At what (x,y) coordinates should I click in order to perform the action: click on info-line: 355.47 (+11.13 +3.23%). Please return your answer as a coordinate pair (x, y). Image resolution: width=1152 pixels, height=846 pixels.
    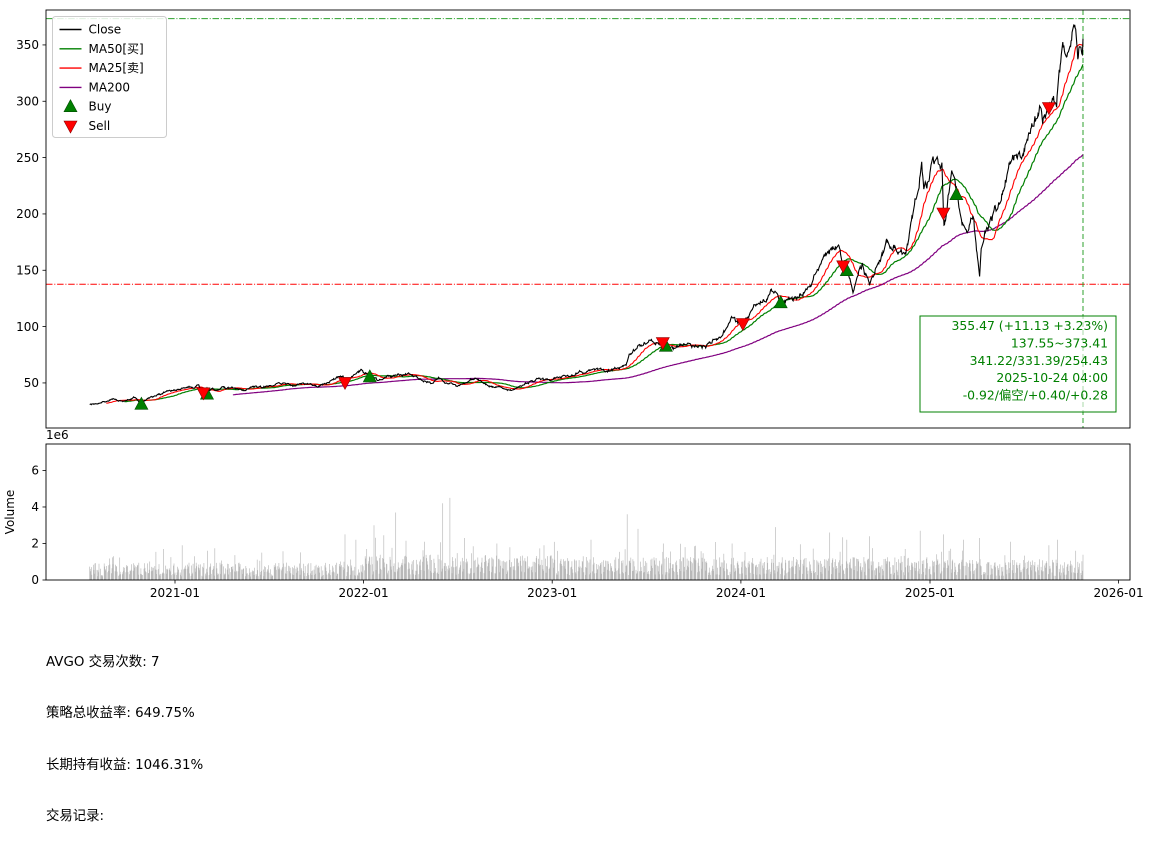
    Looking at the image, I should click on (1030, 325).